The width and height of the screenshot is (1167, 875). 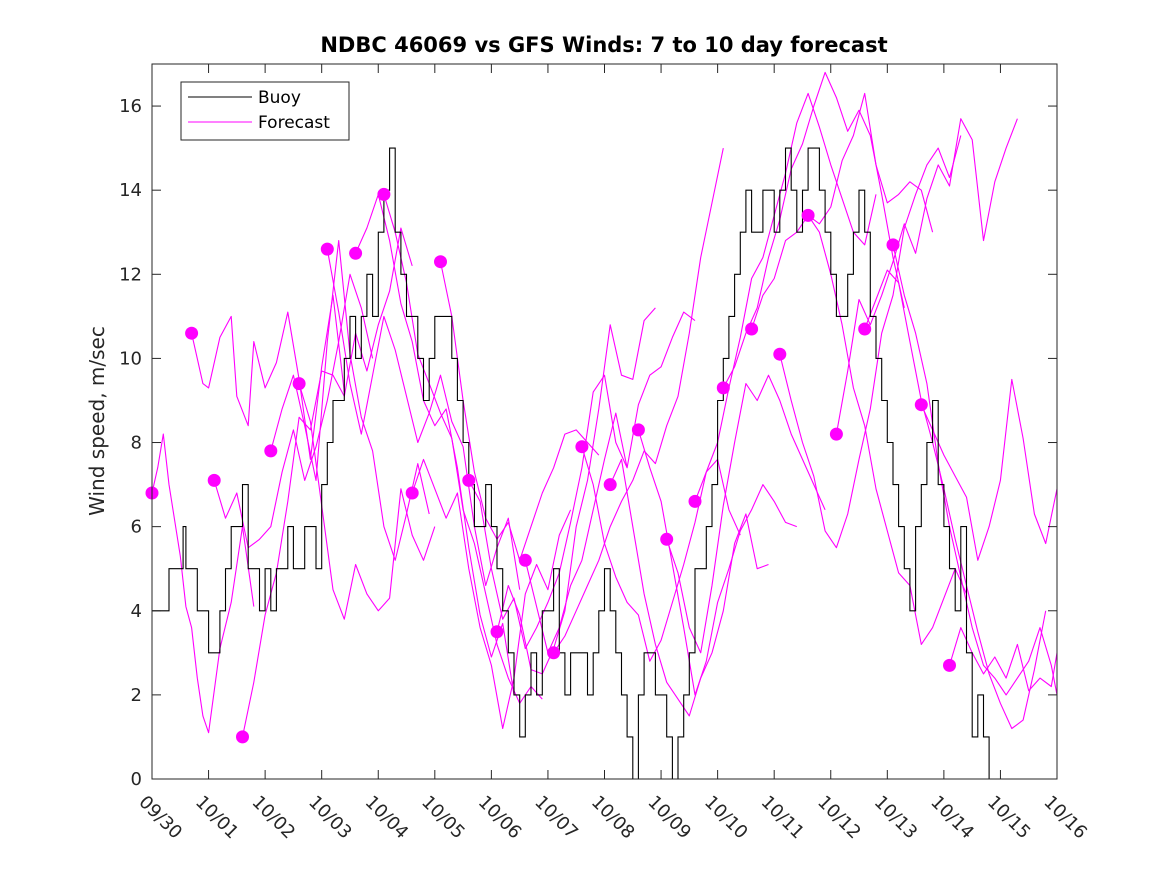 I want to click on legend-forecast-label: Forecast, so click(x=294, y=123).